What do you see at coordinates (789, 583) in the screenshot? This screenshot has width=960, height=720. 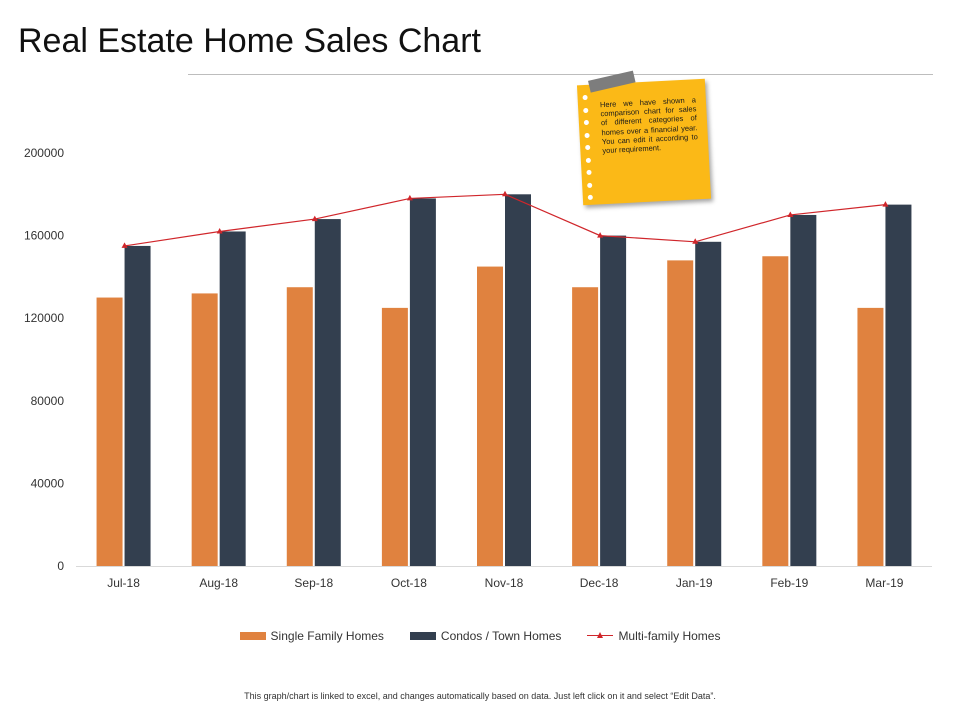 I see `x-tick-label: Feb-19` at bounding box center [789, 583].